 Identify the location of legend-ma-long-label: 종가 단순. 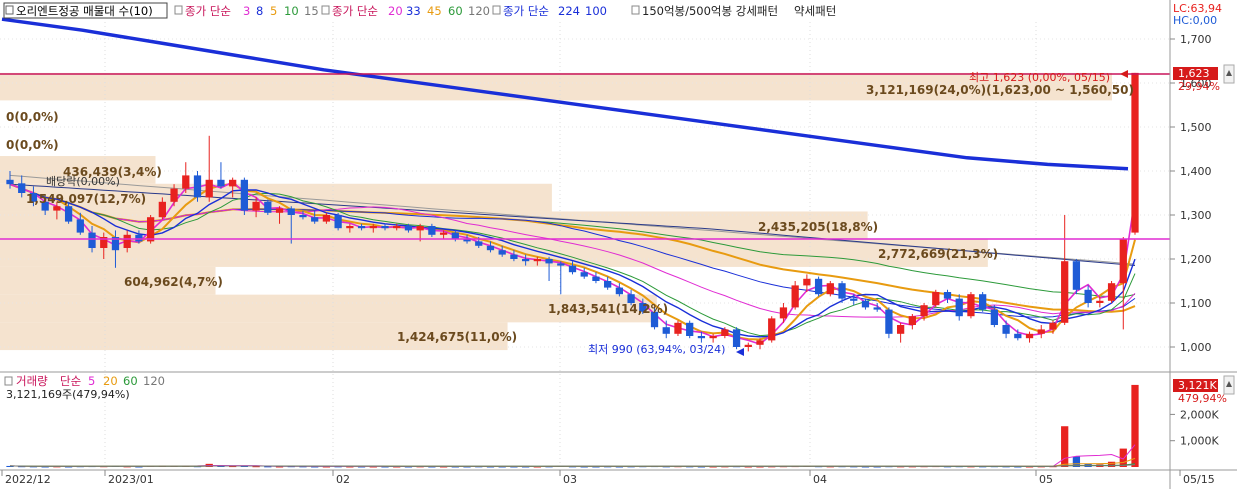
(526, 11).